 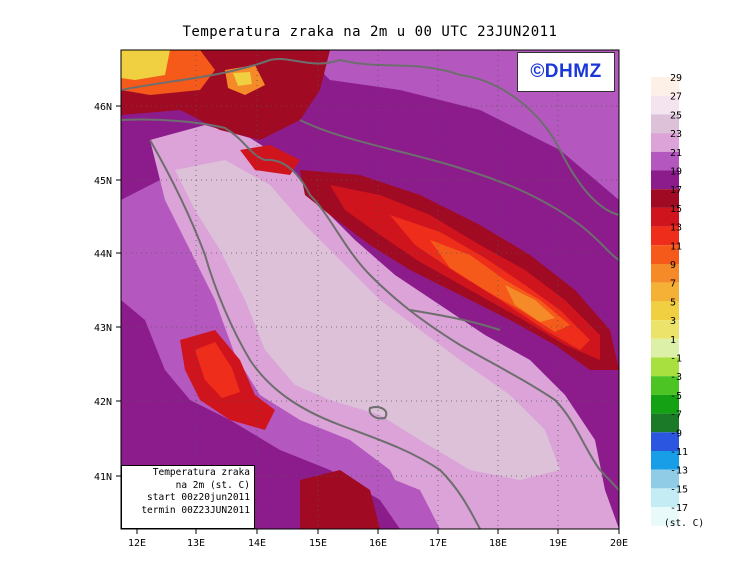 What do you see at coordinates (340, 499) in the screenshot?
I see `south-italy-warm` at bounding box center [340, 499].